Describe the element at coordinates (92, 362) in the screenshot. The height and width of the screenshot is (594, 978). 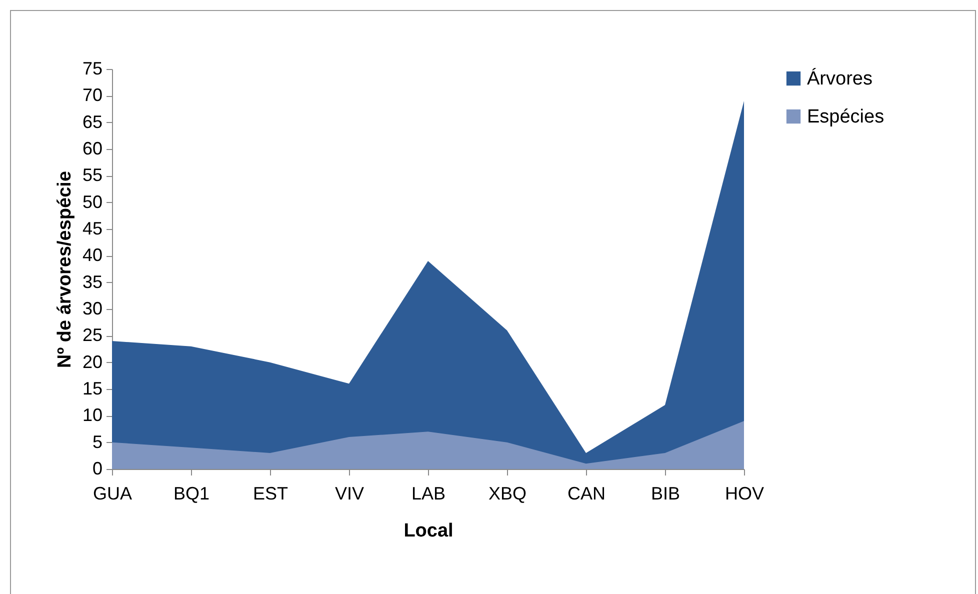
I see `y-tick-label: 20` at that location.